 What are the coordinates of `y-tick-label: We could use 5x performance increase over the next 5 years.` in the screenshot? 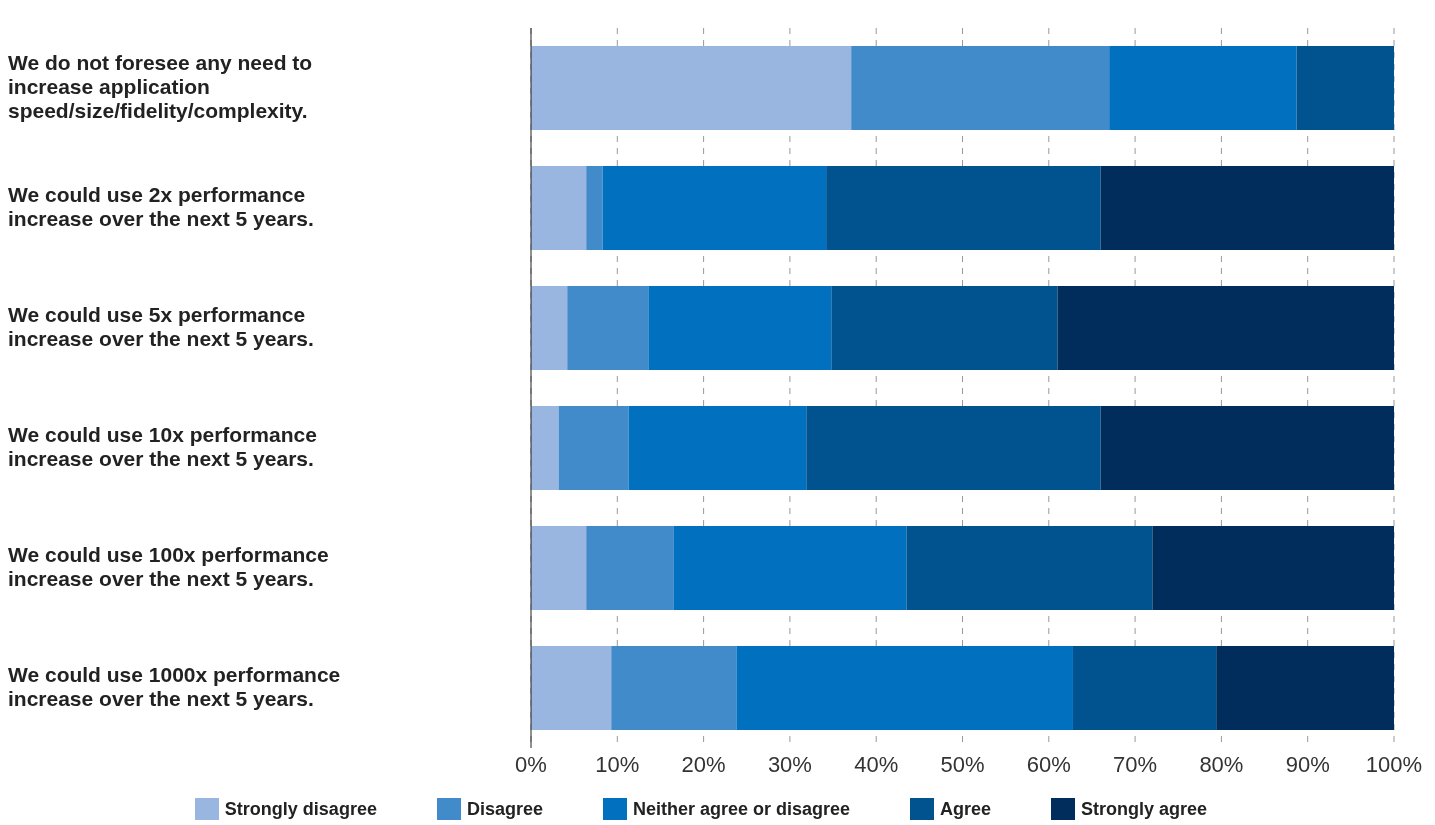 It's located at (161, 326).